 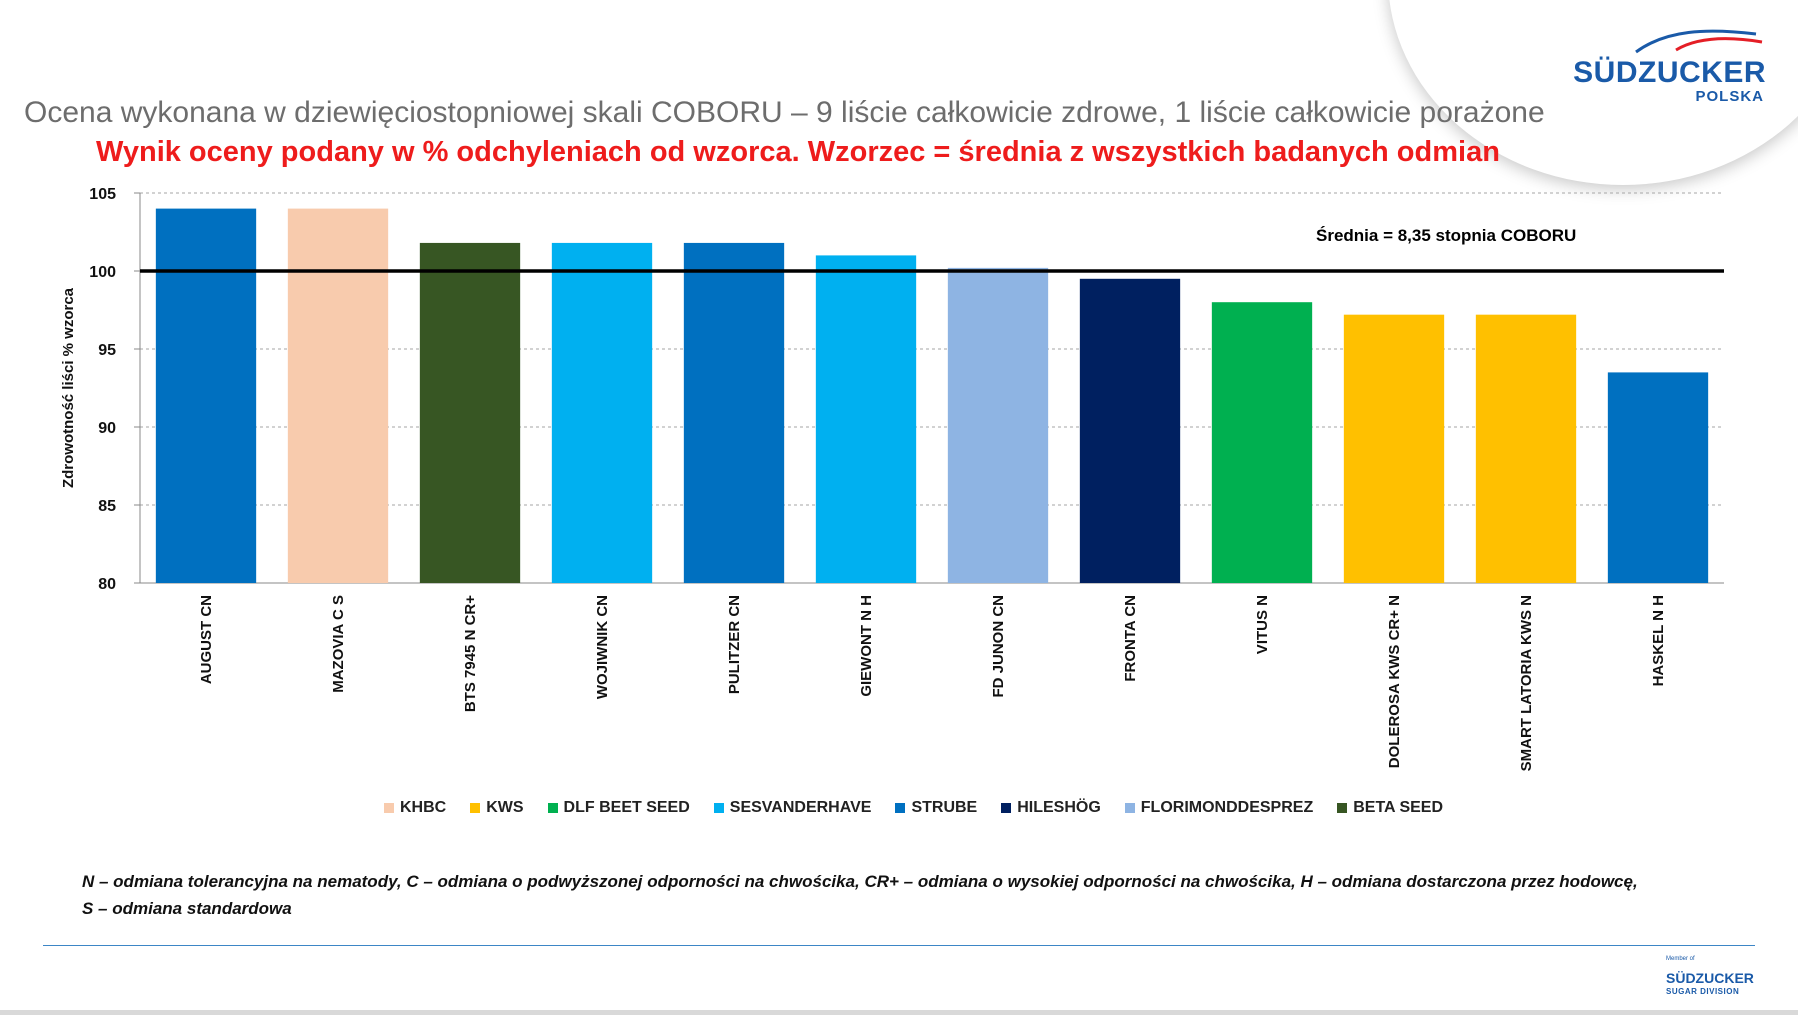 I want to click on reference-line-label: Średnia = 8,35 stopnia COBORU, so click(x=1446, y=235).